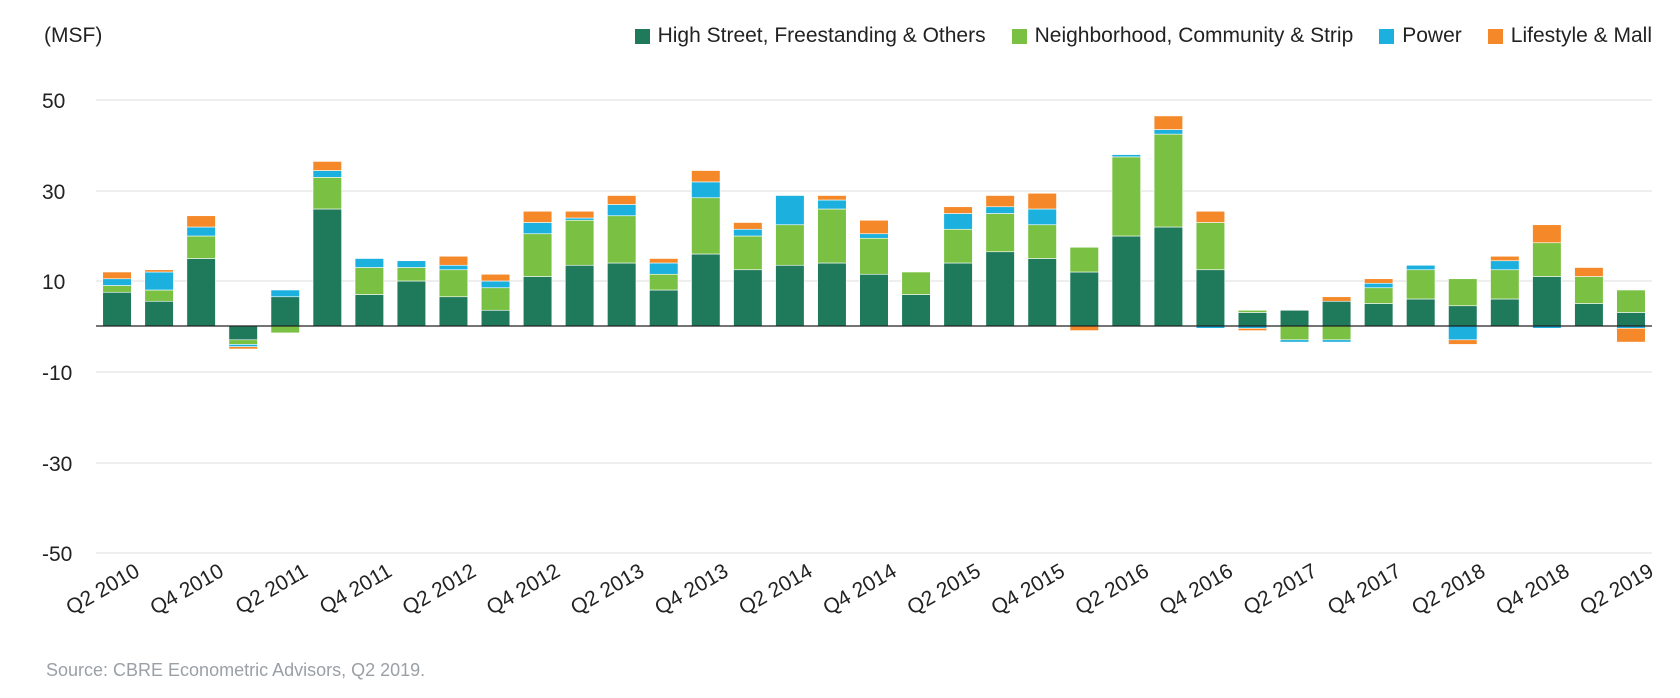 The image size is (1680, 698). I want to click on legend-label-neighborhood: Neighborhood, Community & Strip, so click(1194, 35).